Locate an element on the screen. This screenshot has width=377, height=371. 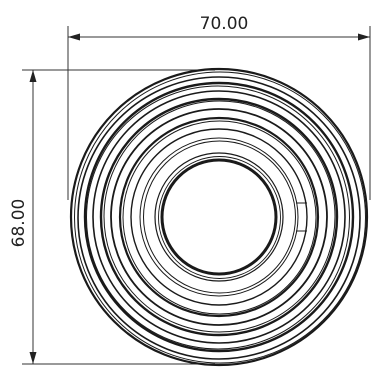
height-dimension-label: 68.00 is located at coordinates (19, 223).